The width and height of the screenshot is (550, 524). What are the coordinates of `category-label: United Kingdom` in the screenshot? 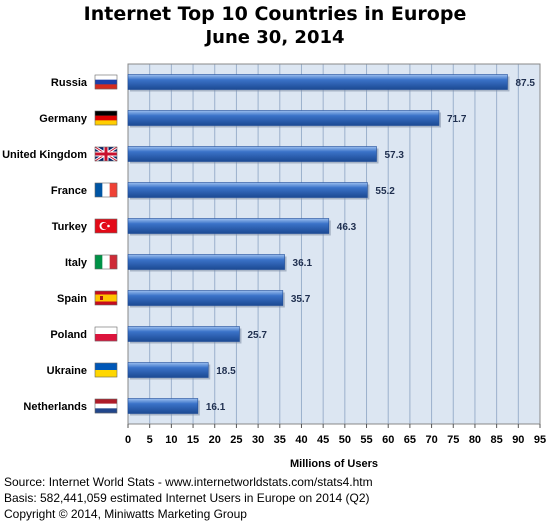 It's located at (44, 155).